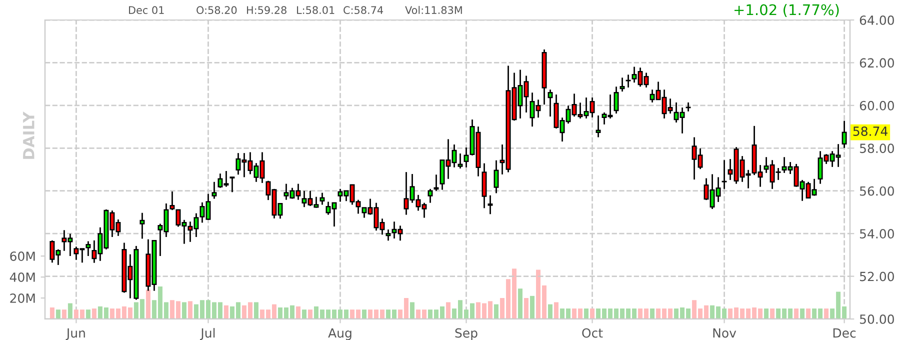 The image size is (898, 340). What do you see at coordinates (877, 277) in the screenshot?
I see `y-tick-label: 52.00` at bounding box center [877, 277].